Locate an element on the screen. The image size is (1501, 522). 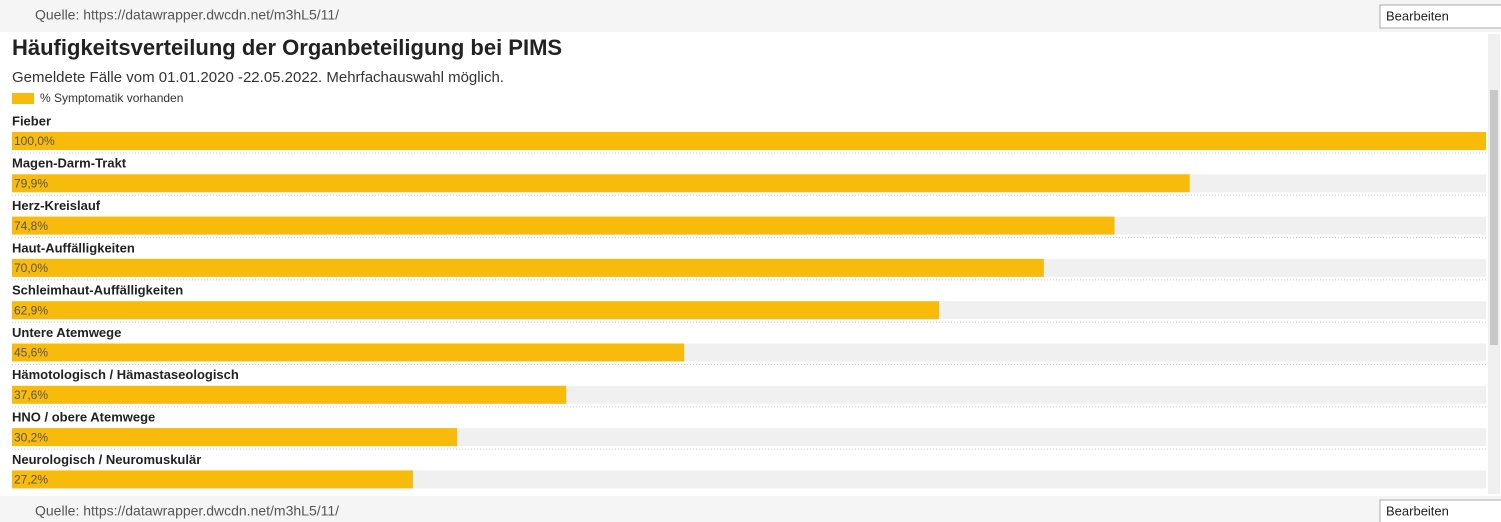
value-label: 37,6% is located at coordinates (31, 395).